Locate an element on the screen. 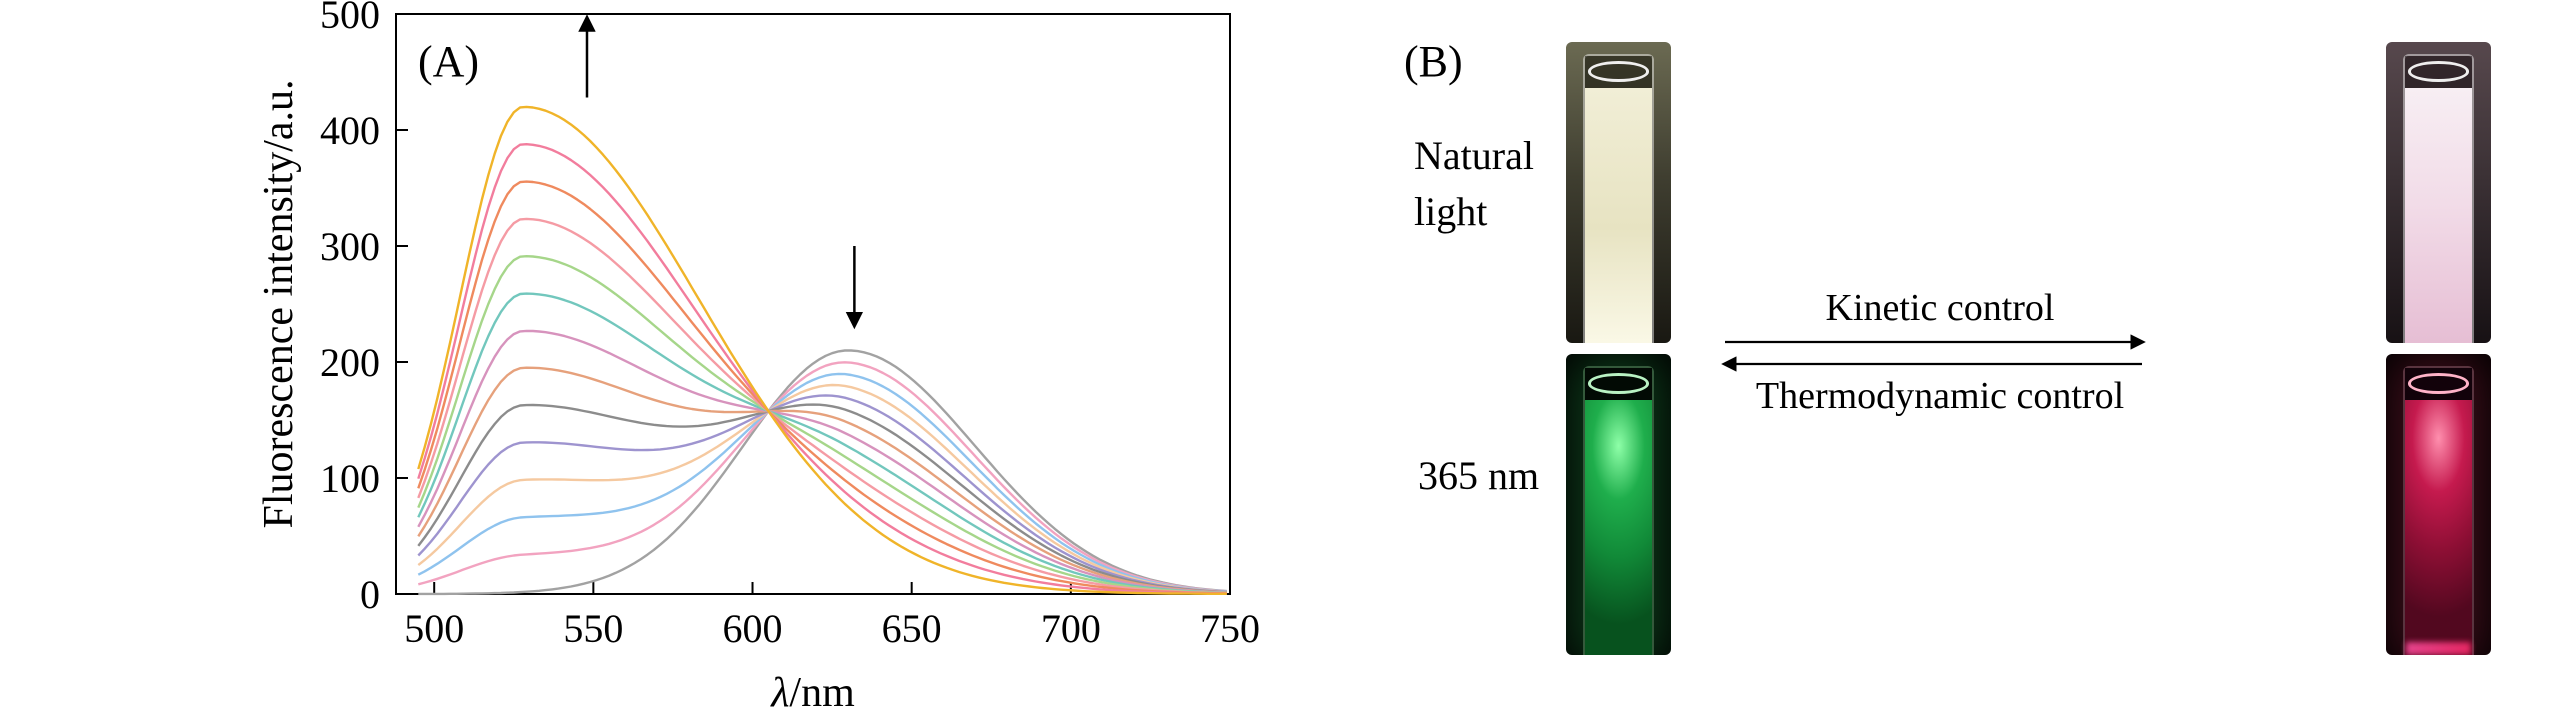 The image size is (2567, 724). x-tick-label: 550 is located at coordinates (593, 628).